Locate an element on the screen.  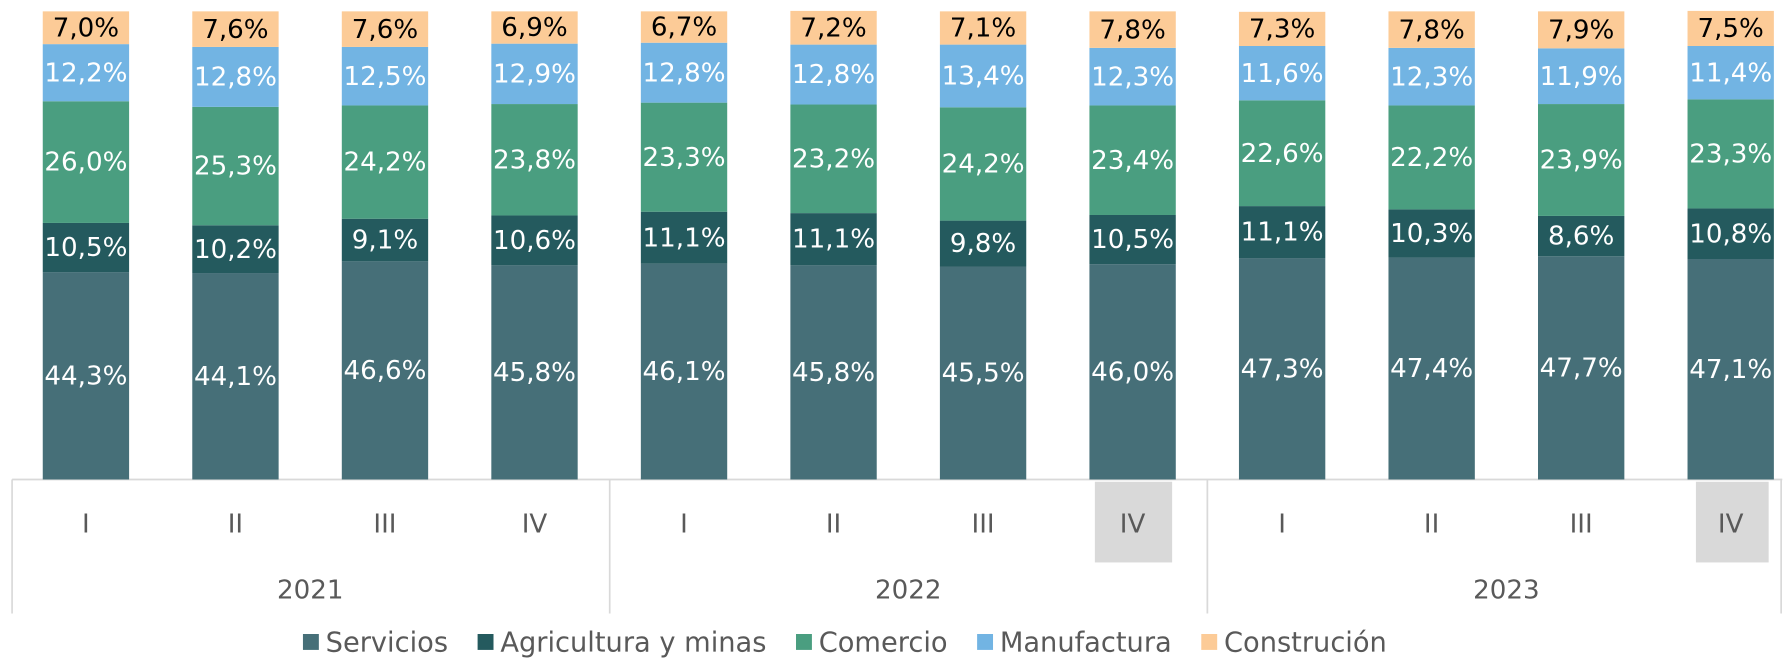
data-label: 12,9% is located at coordinates (534, 74).